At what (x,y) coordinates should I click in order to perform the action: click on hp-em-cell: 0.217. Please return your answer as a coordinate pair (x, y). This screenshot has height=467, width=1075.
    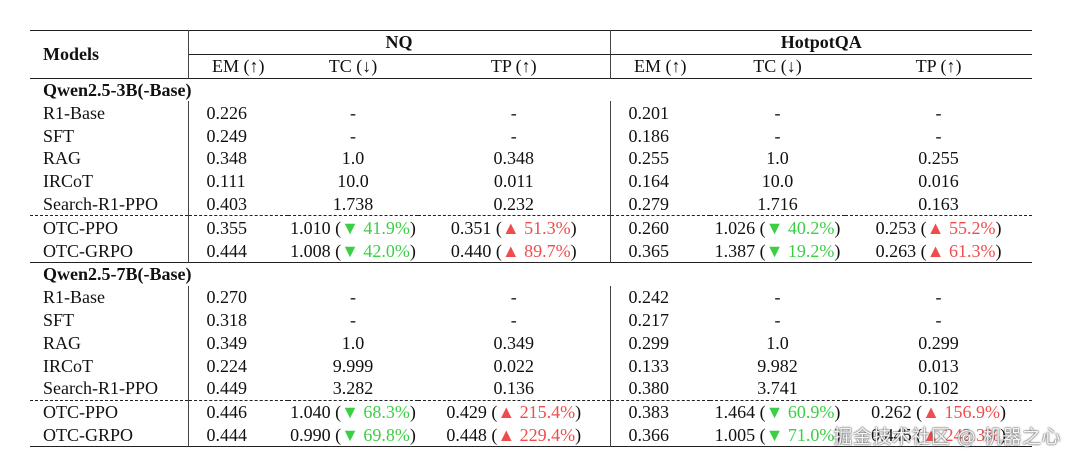
    Looking at the image, I should click on (649, 319).